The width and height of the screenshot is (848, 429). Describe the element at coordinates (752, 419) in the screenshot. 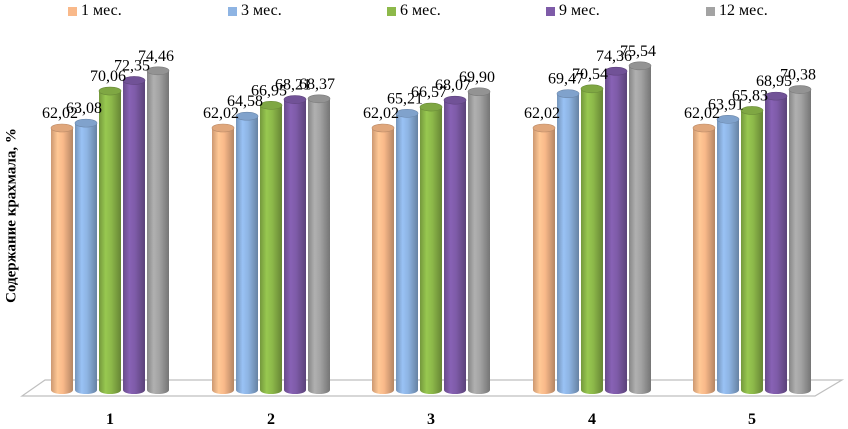

I see `x-tick-label: 5` at that location.